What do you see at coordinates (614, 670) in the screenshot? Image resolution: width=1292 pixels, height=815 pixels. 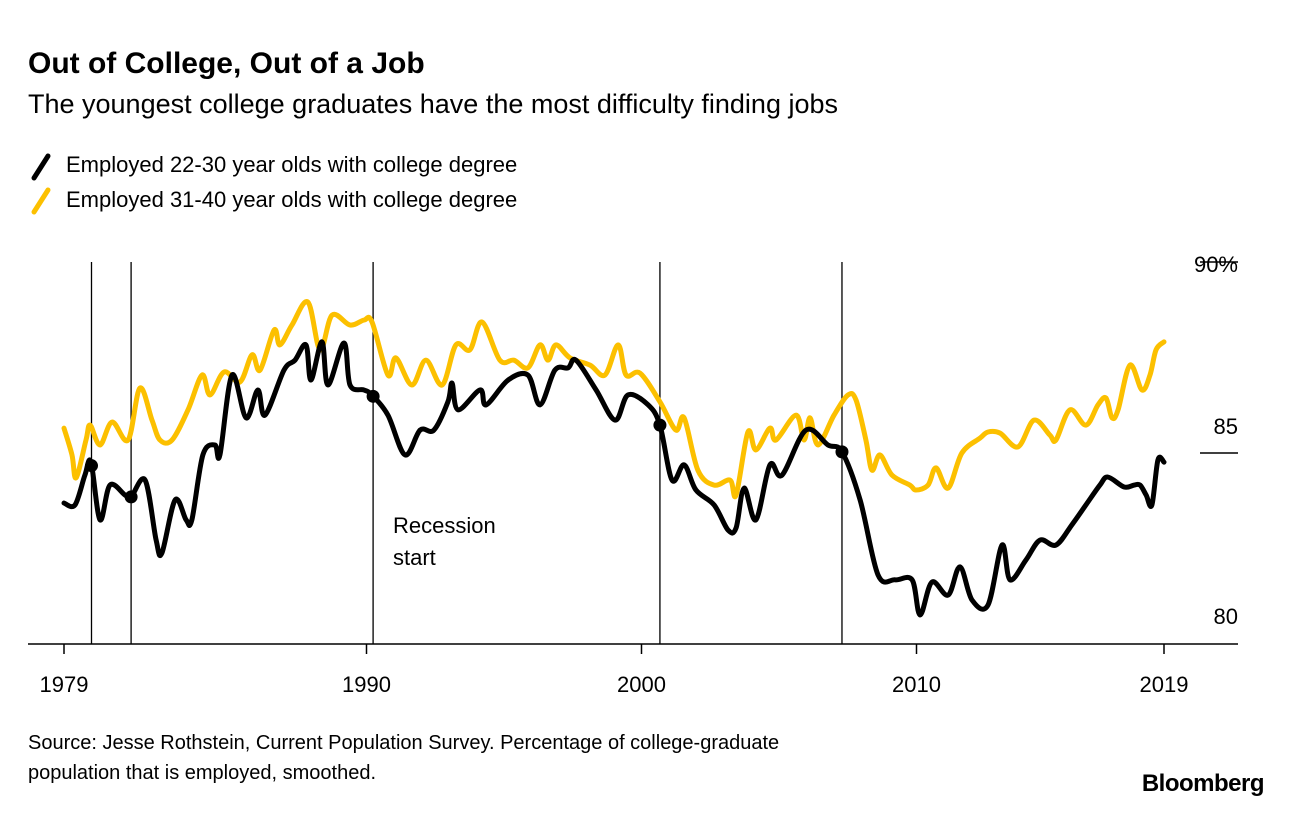 I see `x-axis: 1979 1990 2000 2010 2019` at bounding box center [614, 670].